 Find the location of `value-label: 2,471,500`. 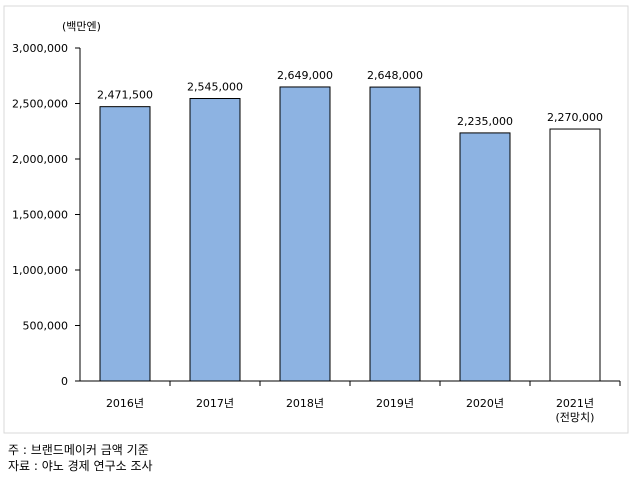

value-label: 2,471,500 is located at coordinates (125, 95).